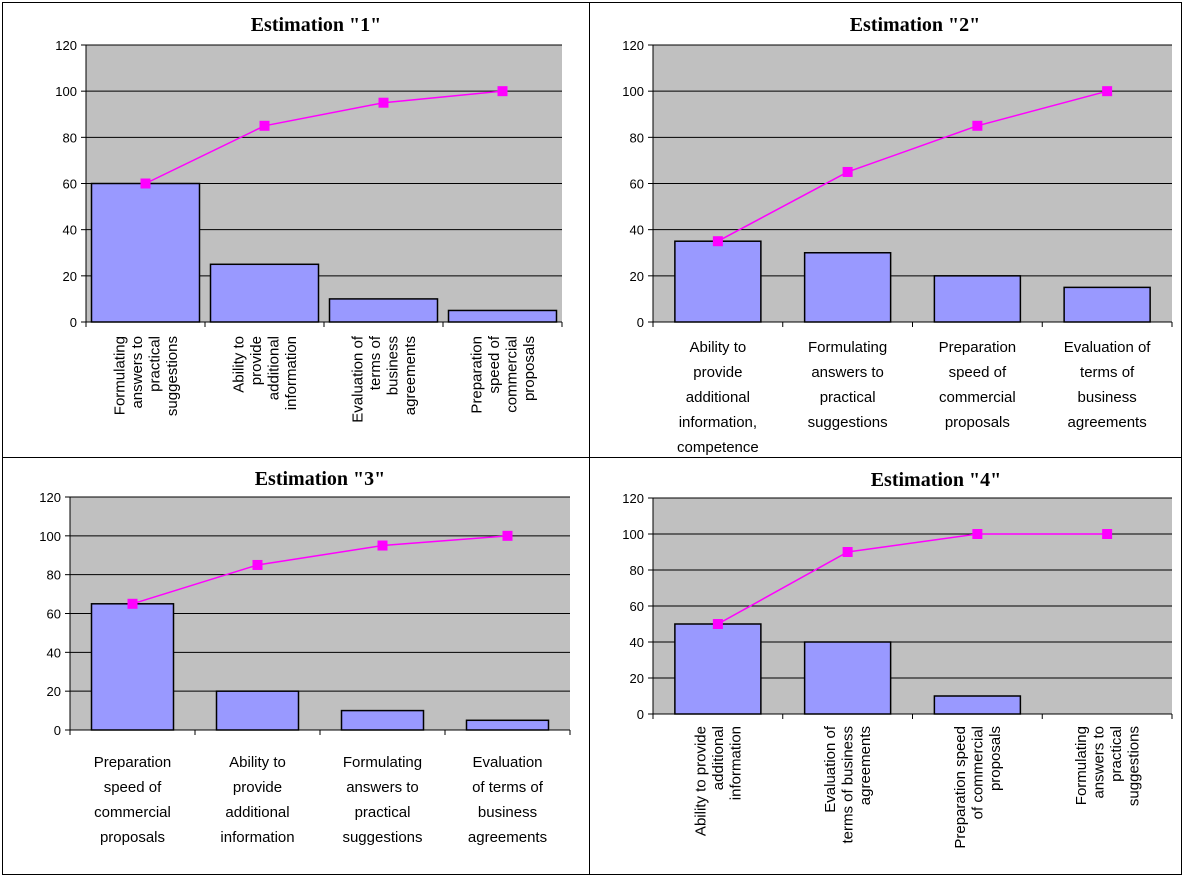 This screenshot has width=1186, height=879. Describe the element at coordinates (316, 25) in the screenshot. I see `chart-title: Estimation "1"` at that location.